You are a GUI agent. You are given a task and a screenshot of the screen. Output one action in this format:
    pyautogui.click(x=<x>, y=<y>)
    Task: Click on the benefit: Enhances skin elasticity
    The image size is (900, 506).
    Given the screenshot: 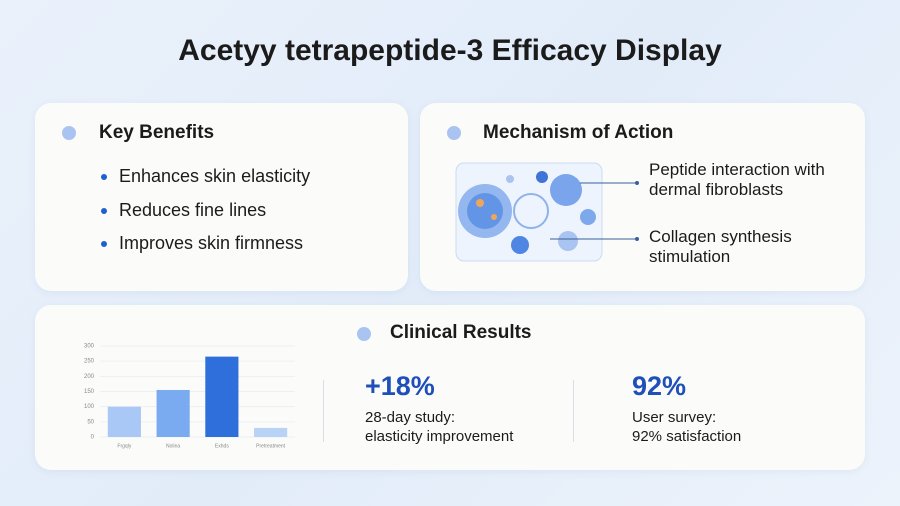 What is the action you would take?
    pyautogui.click(x=205, y=176)
    